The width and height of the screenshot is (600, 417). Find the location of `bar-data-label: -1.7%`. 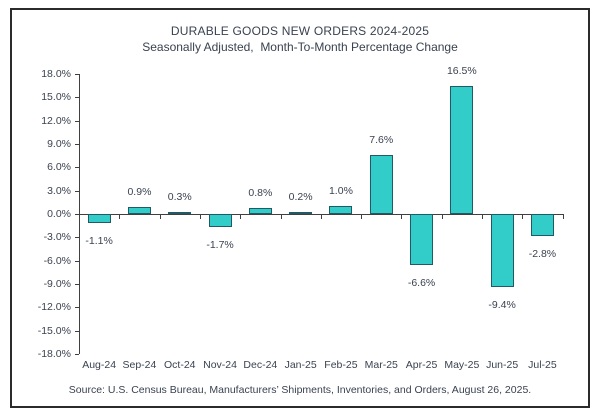

bar-data-label: -1.7% is located at coordinates (220, 245).